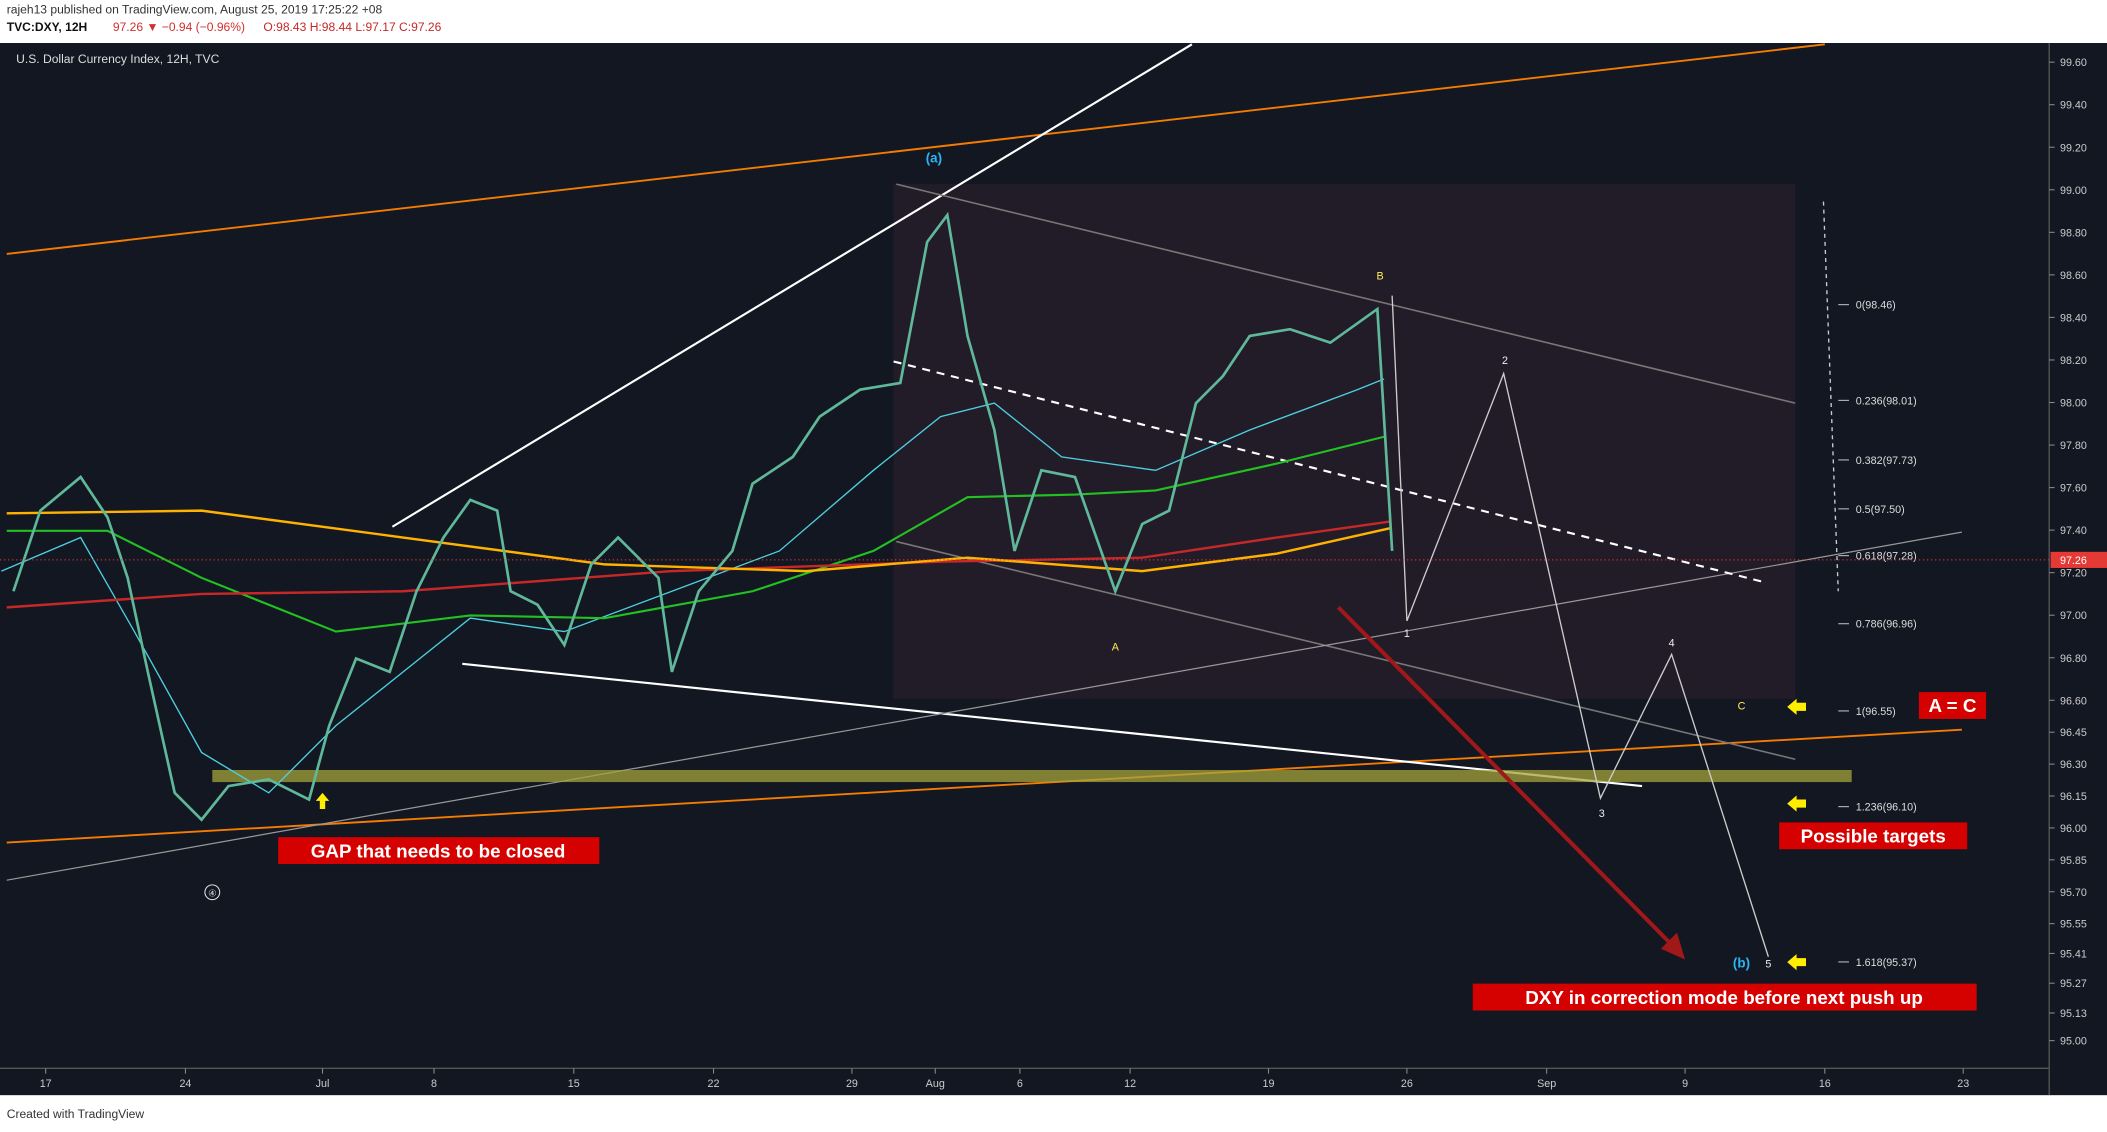  What do you see at coordinates (935, 1084) in the screenshot?
I see `x-tick-label: Aug` at bounding box center [935, 1084].